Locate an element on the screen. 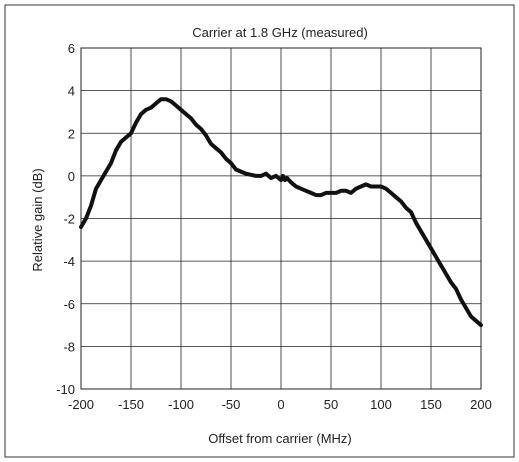  x-tick-label: 200 is located at coordinates (481, 404).